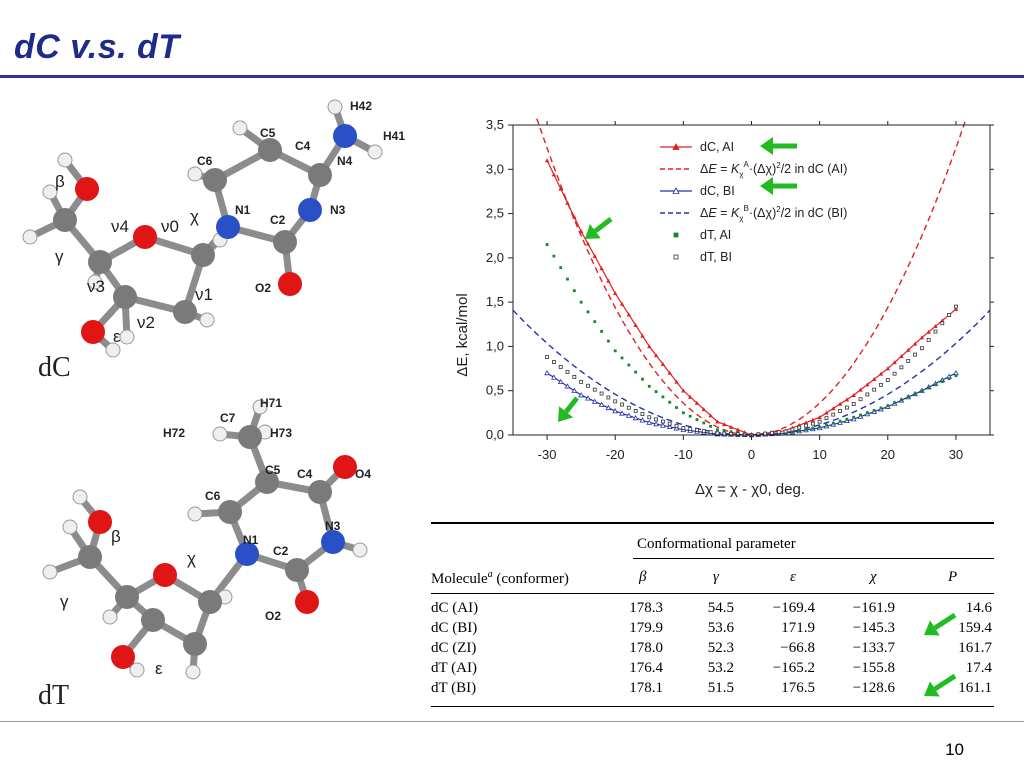 Image resolution: width=1024 pixels, height=768 pixels. What do you see at coordinates (683, 454) in the screenshot?
I see `x-tick-label: -10` at bounding box center [683, 454].